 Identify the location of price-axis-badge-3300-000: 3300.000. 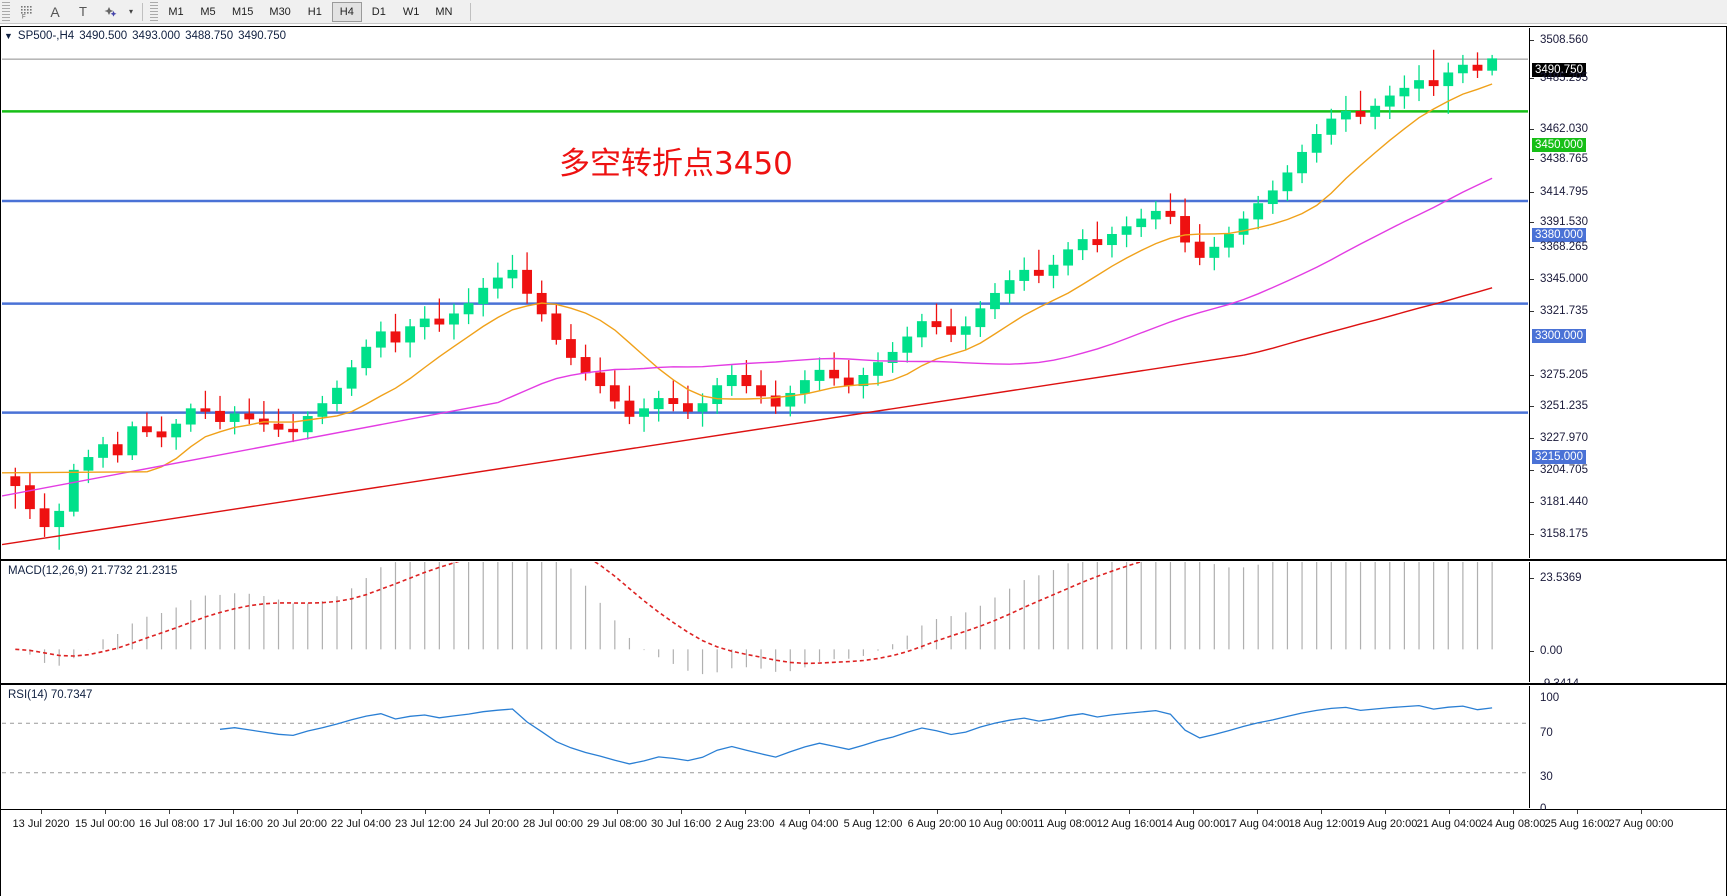
(1559, 336).